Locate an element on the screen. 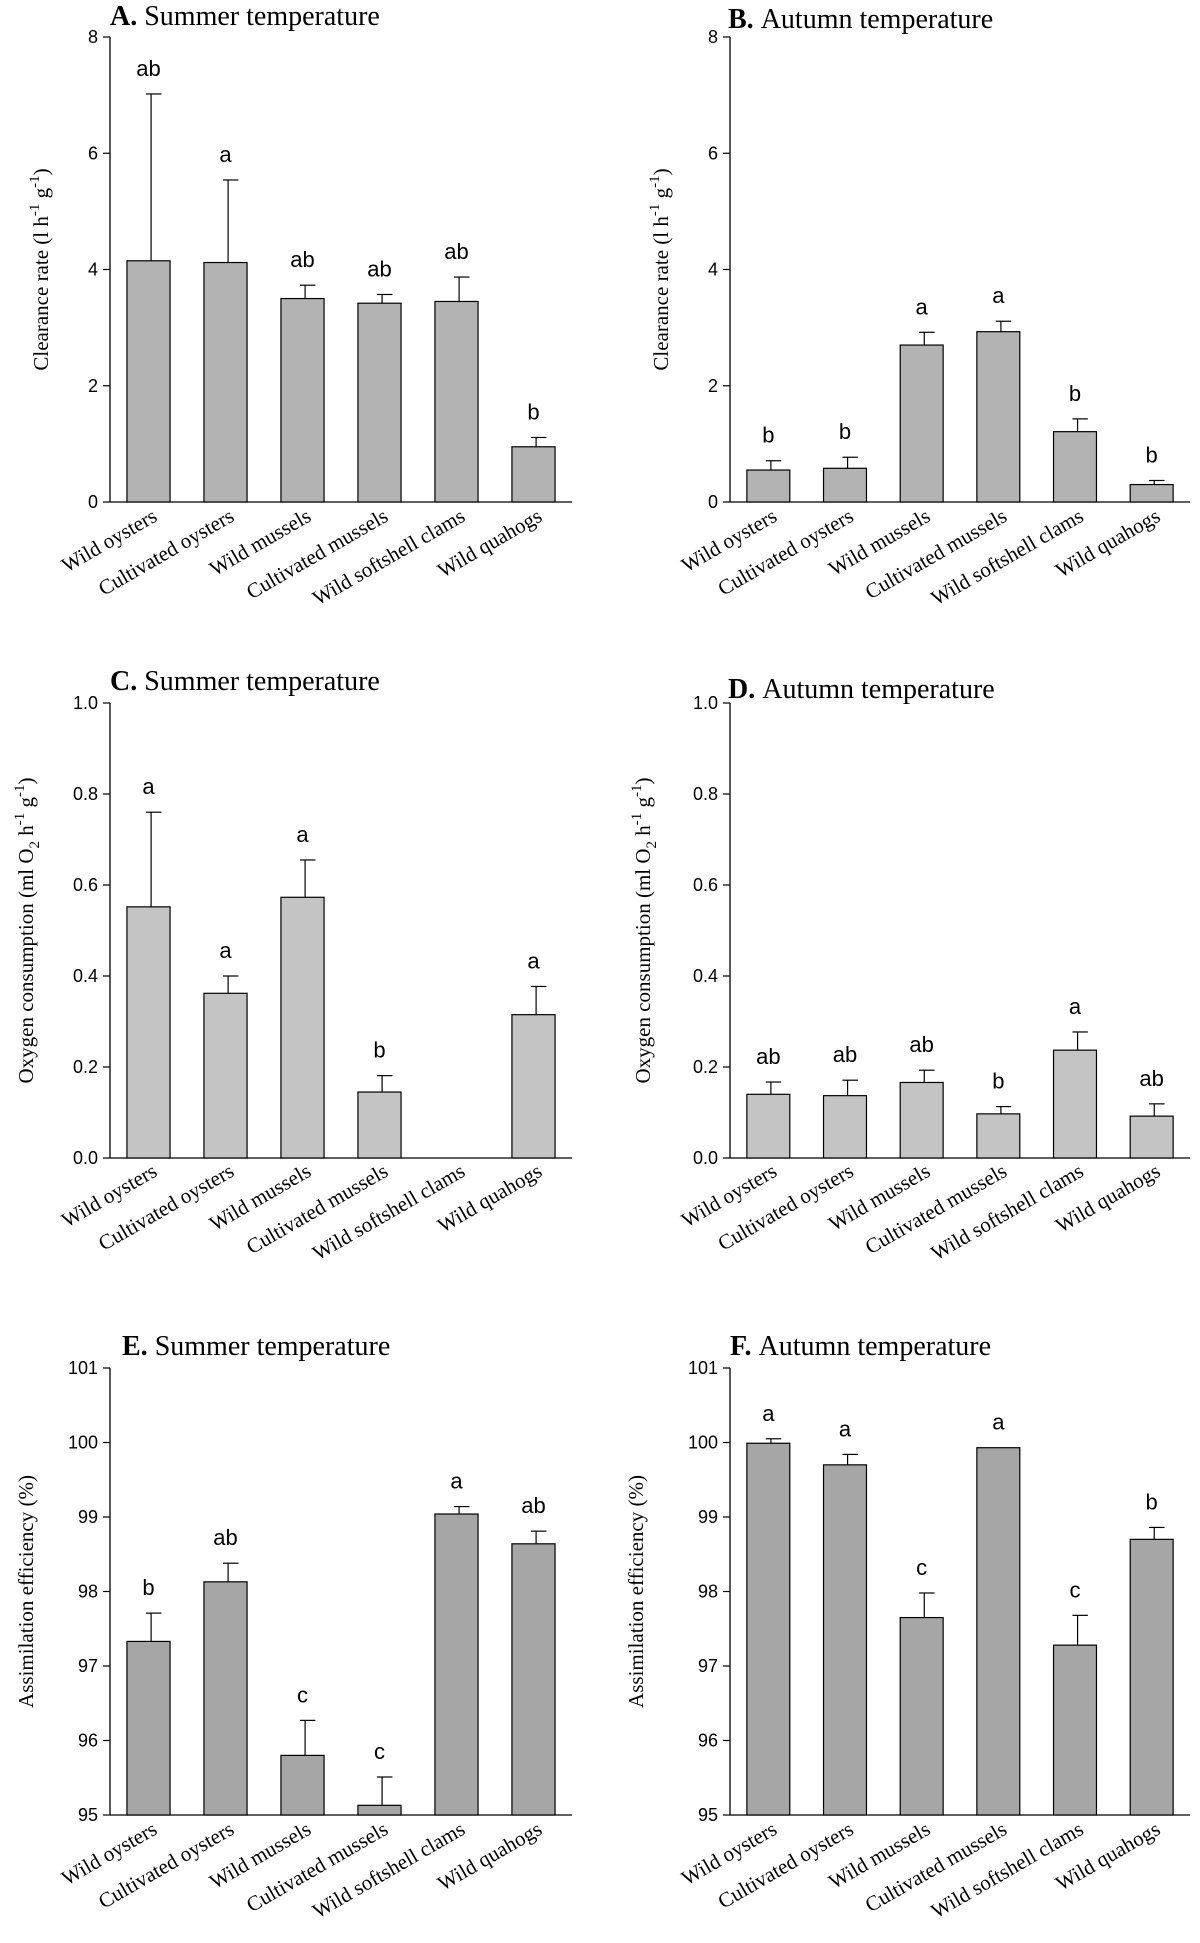 Image resolution: width=1200 pixels, height=1943 pixels. panel-title: B. Autumn temperature is located at coordinates (860, 19).